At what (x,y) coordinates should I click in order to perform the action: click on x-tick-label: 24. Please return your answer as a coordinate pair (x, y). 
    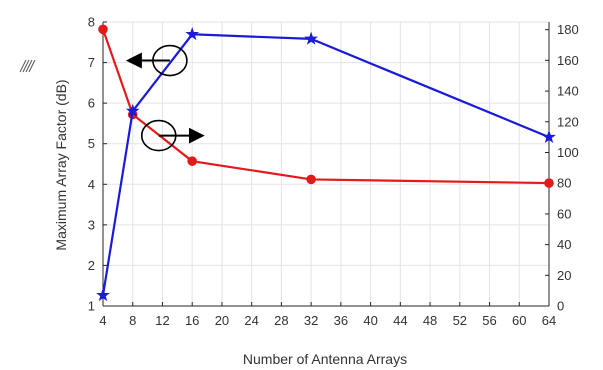
    Looking at the image, I should click on (251, 320).